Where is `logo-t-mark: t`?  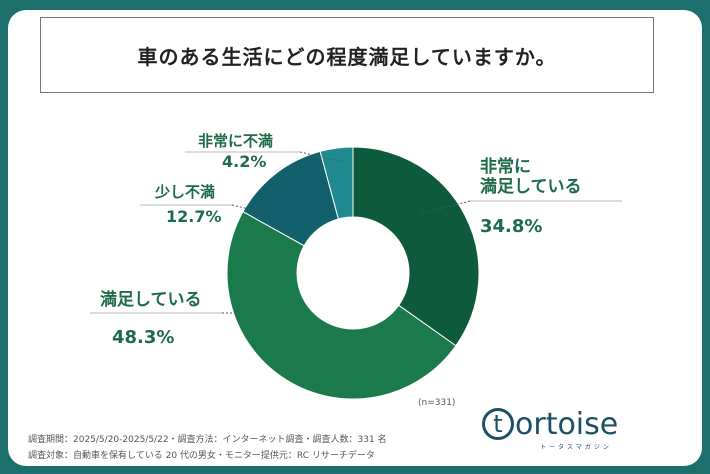
logo-t-mark: t is located at coordinates (498, 423).